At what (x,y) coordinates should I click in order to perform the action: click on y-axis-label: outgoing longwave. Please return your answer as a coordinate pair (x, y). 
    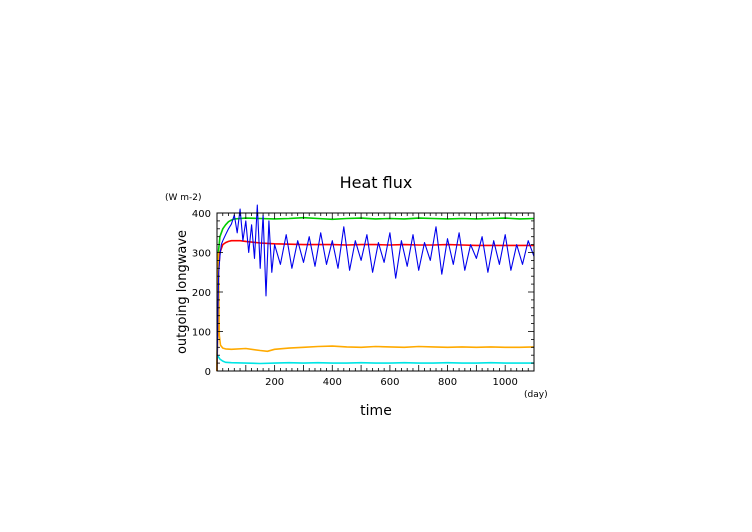
    Looking at the image, I should click on (182, 292).